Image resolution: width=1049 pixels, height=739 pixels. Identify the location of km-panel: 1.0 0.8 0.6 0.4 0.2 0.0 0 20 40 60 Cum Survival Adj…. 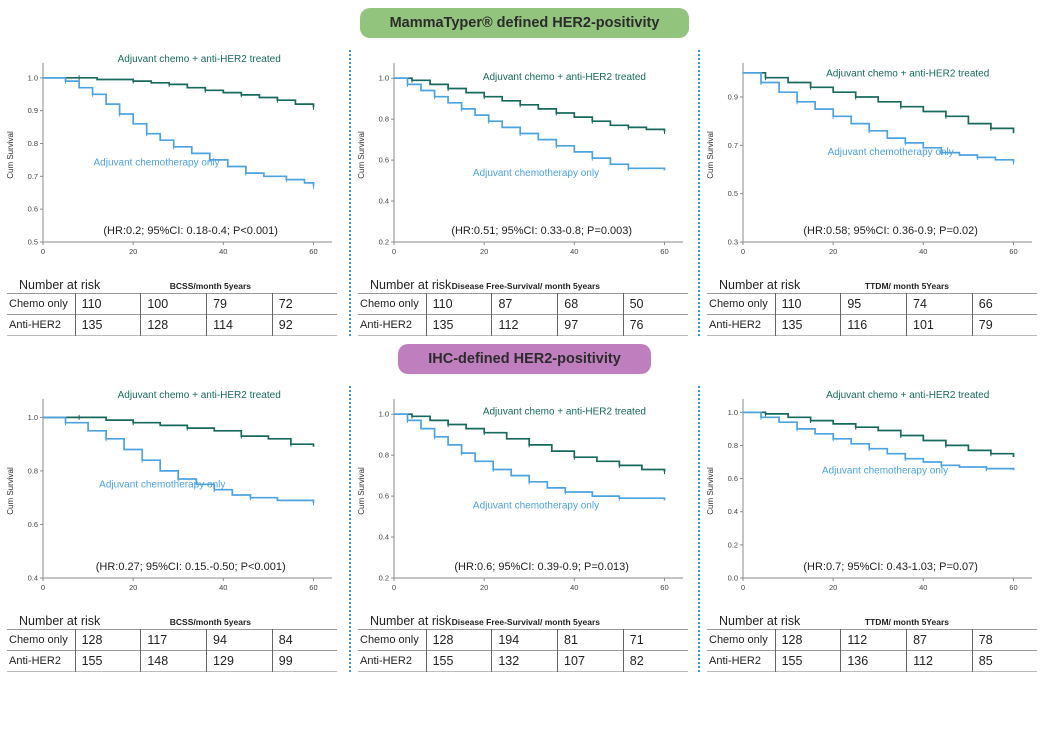
(872, 529).